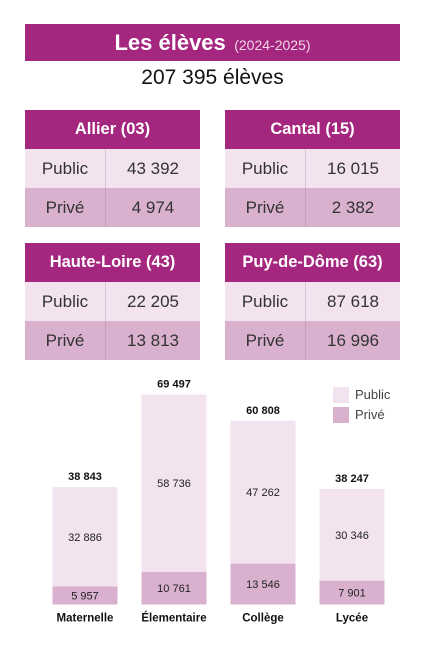 The image size is (425, 650). What do you see at coordinates (312, 129) in the screenshot?
I see `card-title: Cantal (15)` at bounding box center [312, 129].